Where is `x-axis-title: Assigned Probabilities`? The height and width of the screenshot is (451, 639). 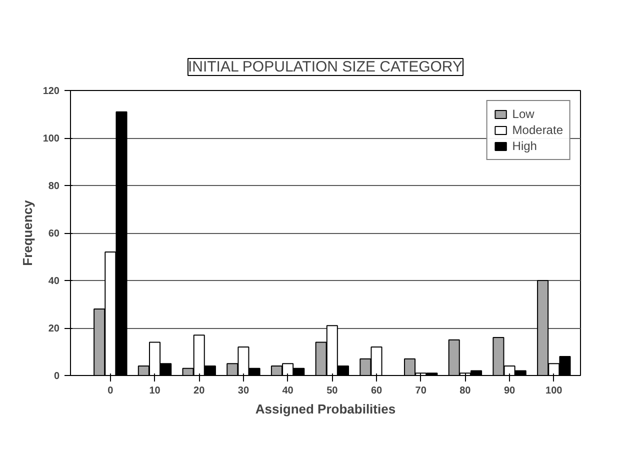
x-axis-title: Assigned Probabilities is located at coordinates (325, 409).